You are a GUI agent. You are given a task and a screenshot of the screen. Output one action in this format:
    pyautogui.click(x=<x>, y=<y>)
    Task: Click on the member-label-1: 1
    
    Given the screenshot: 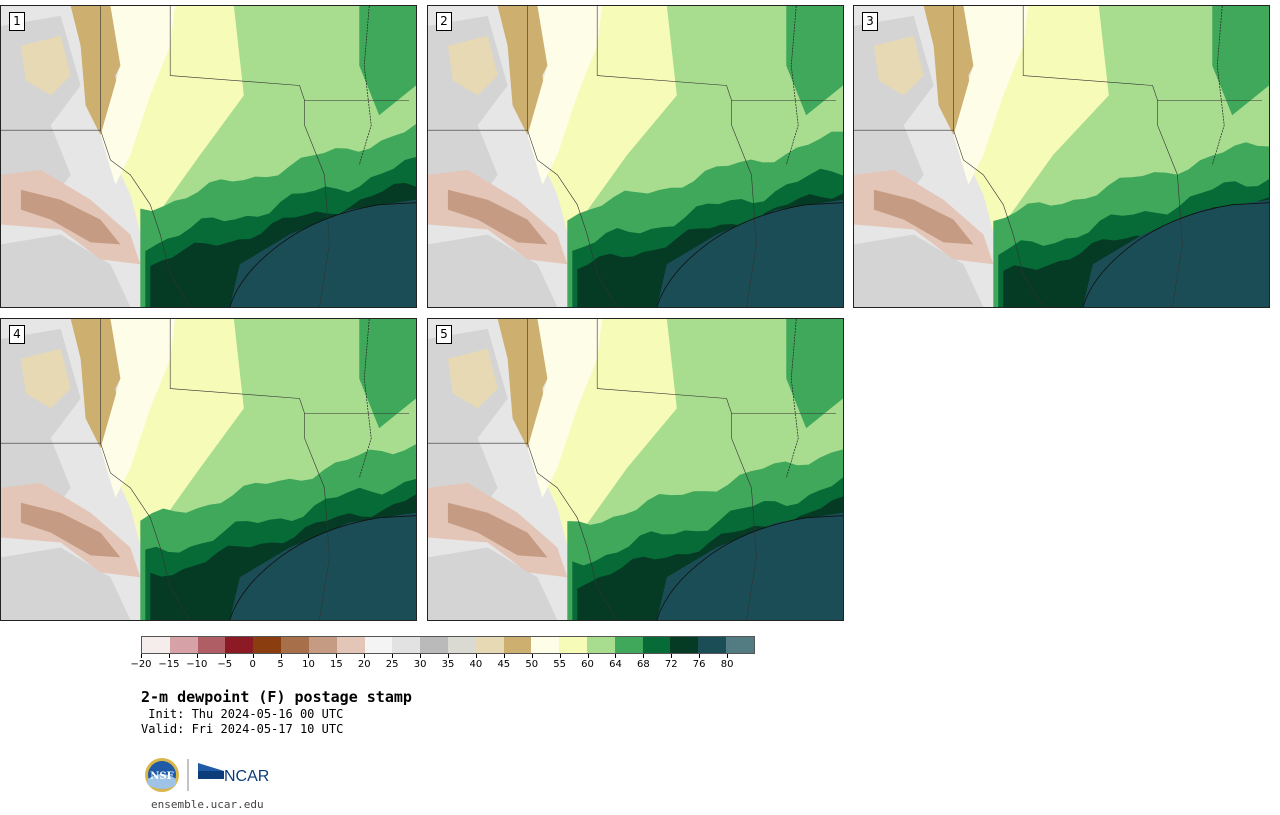 What is the action you would take?
    pyautogui.click(x=17, y=21)
    